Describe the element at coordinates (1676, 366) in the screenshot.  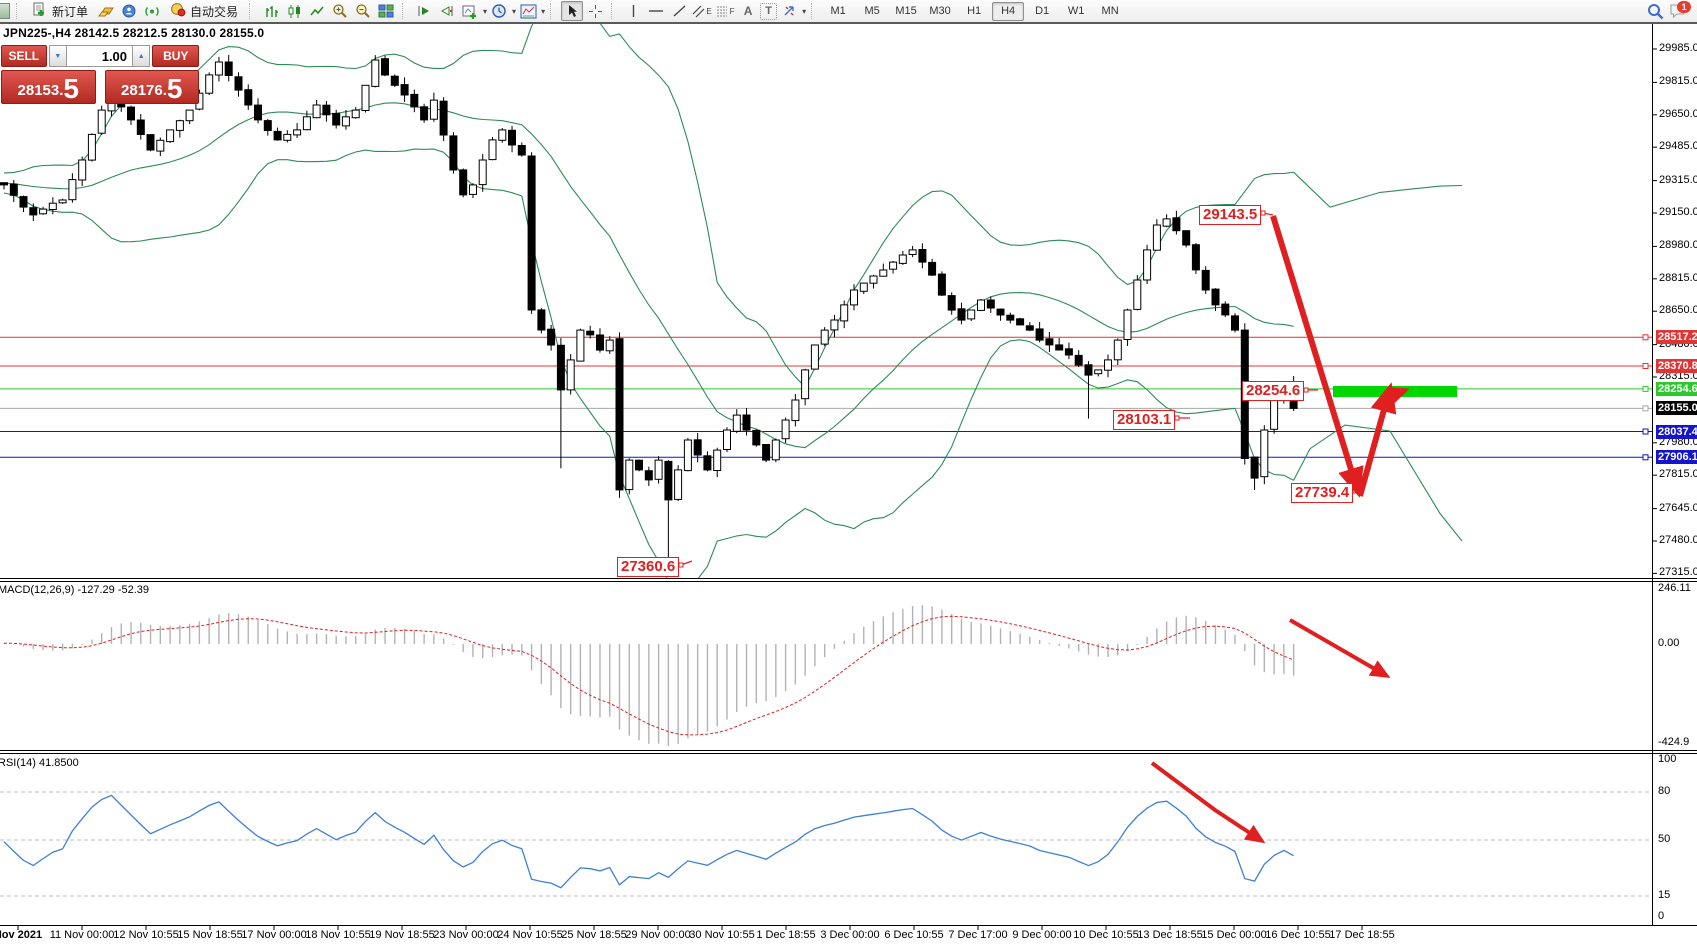
I see `price-badge: 28370.8` at that location.